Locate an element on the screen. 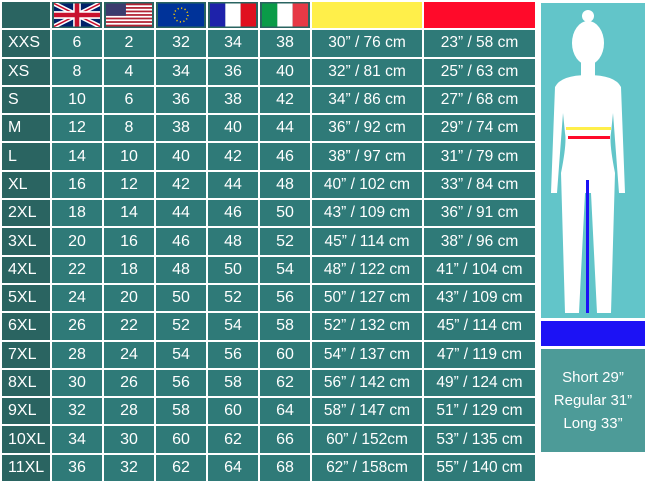 The height and width of the screenshot is (481, 650). cell-us: 26 is located at coordinates (129, 383).